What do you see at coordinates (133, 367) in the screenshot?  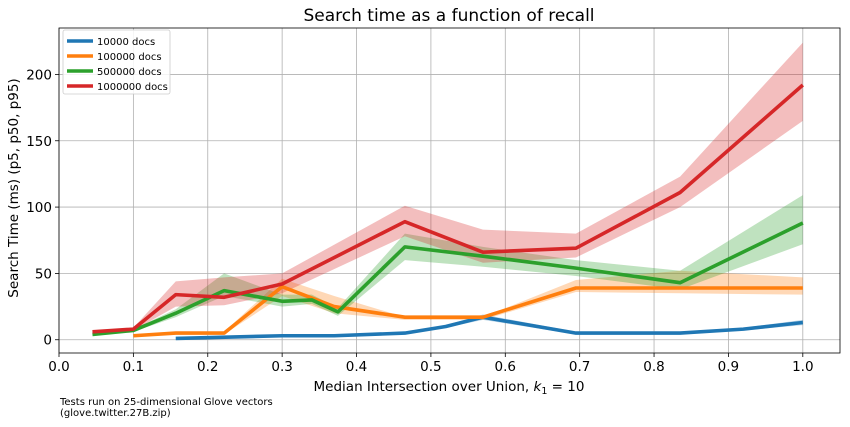 I see `x-tick-label: 0.1` at bounding box center [133, 367].